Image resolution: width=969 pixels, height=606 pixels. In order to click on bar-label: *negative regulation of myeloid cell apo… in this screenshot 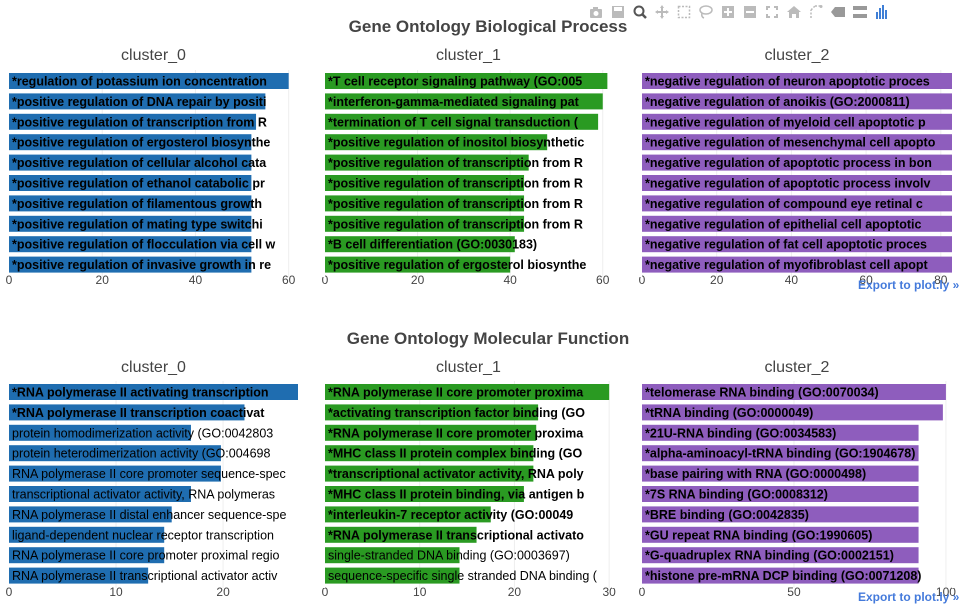, I will do `click(785, 122)`.